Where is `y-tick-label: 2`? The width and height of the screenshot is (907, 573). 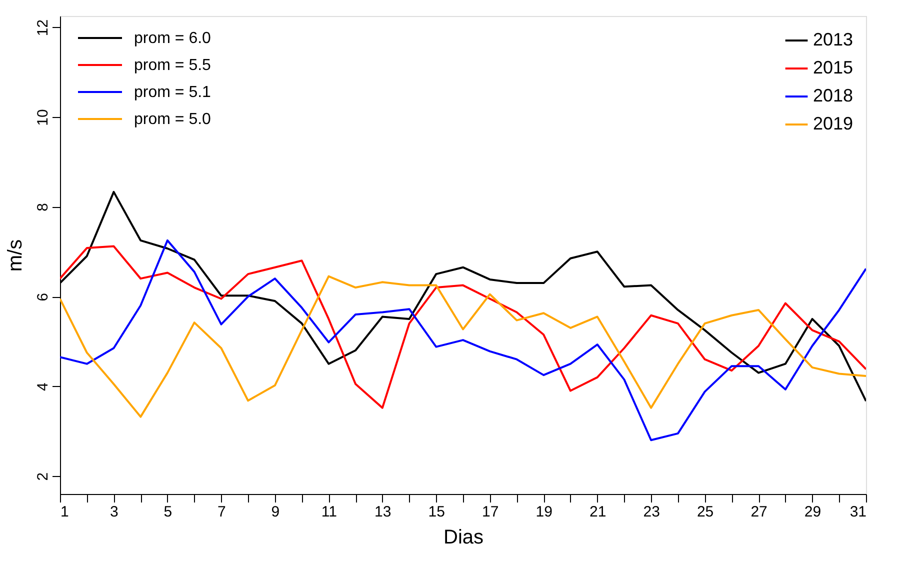
y-tick-label: 2 is located at coordinates (43, 476).